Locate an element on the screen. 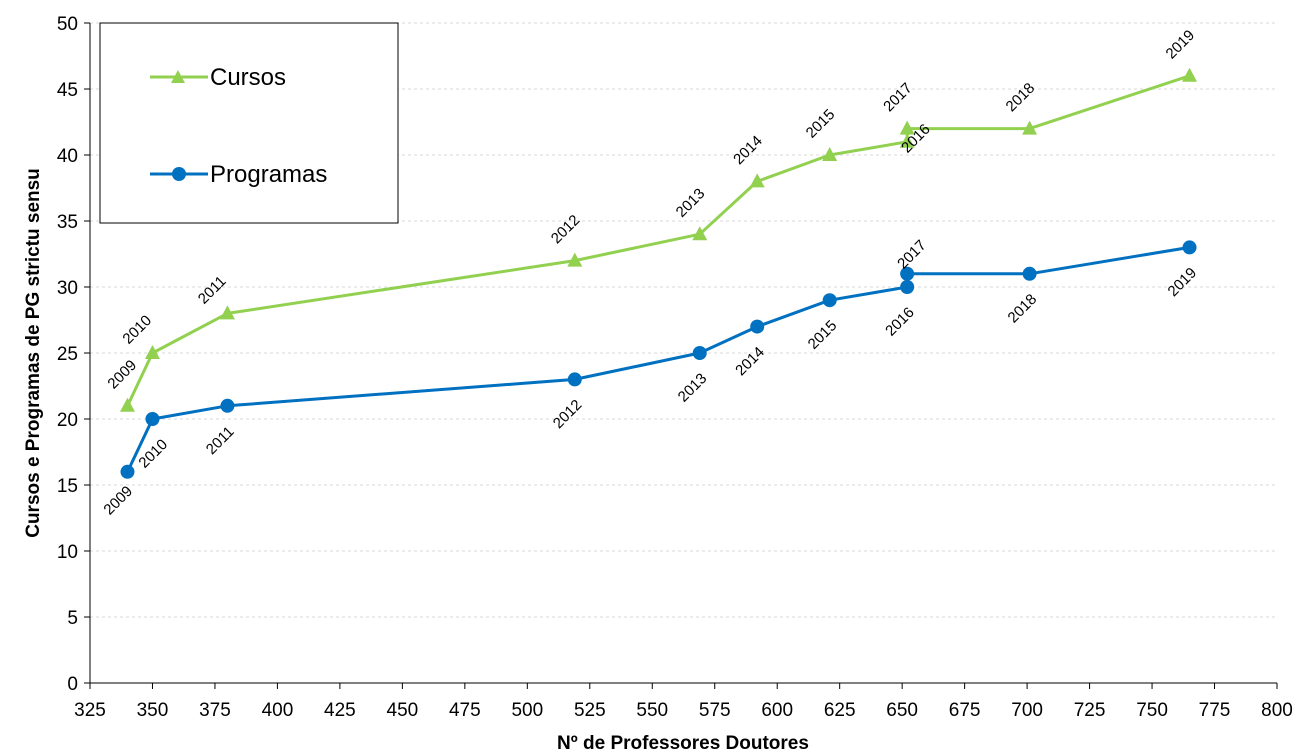  y-tick-label: 45 is located at coordinates (67, 90).